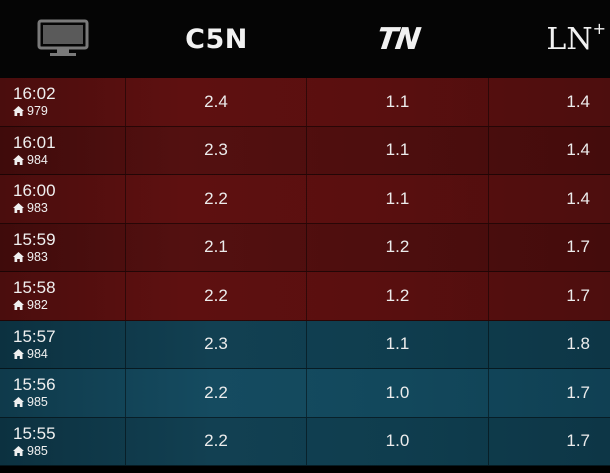 This screenshot has height=473, width=610. Describe the element at coordinates (63, 393) in the screenshot. I see `time-cell: 15:56 985` at that location.